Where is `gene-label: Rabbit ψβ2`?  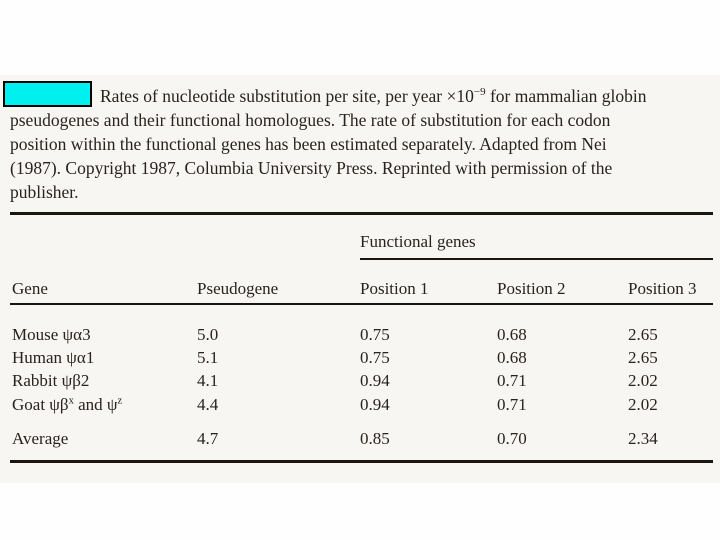
gene-label: Rabbit ψβ2 is located at coordinates (51, 380).